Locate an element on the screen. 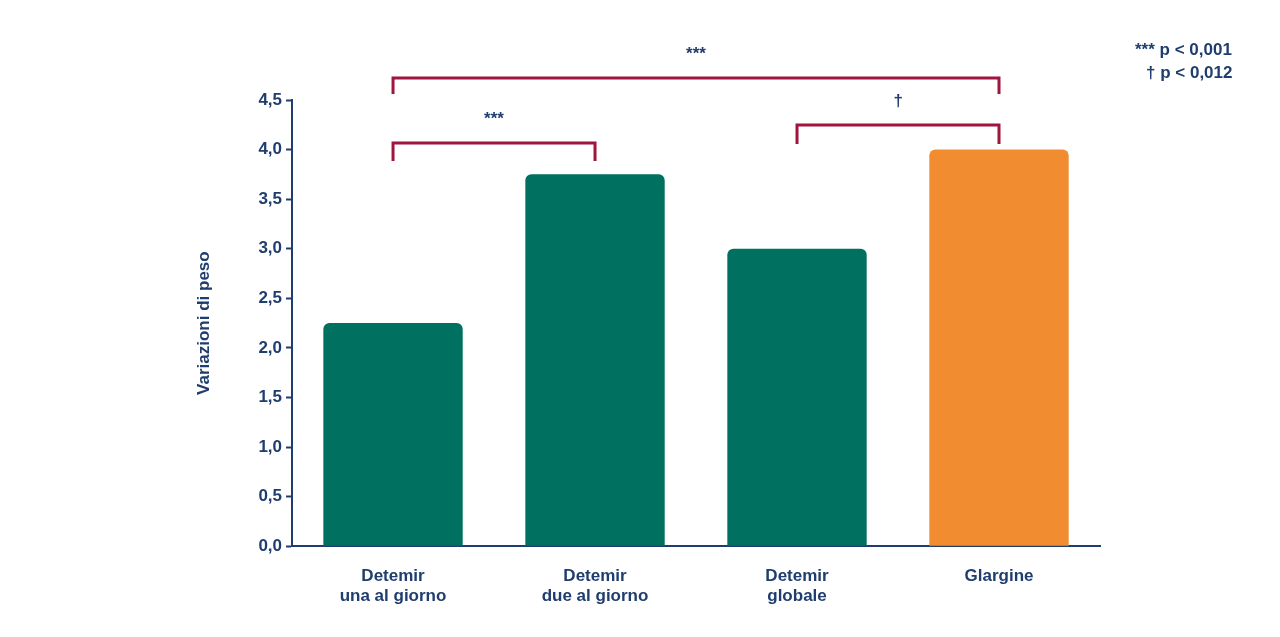 The image size is (1280, 637). y-tick-label: 2,5 is located at coordinates (270, 297).